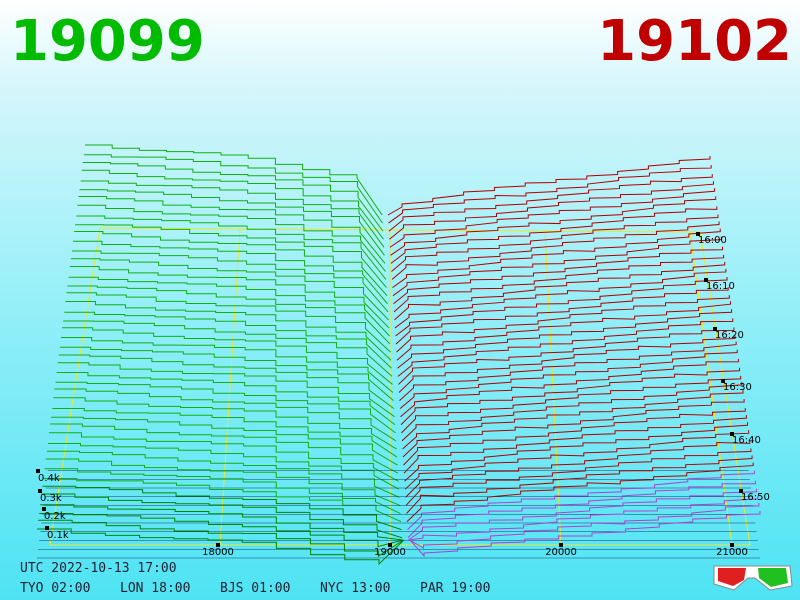 The width and height of the screenshot is (800, 600). I want to click on timezone-clock: PAR 19:00, so click(455, 588).